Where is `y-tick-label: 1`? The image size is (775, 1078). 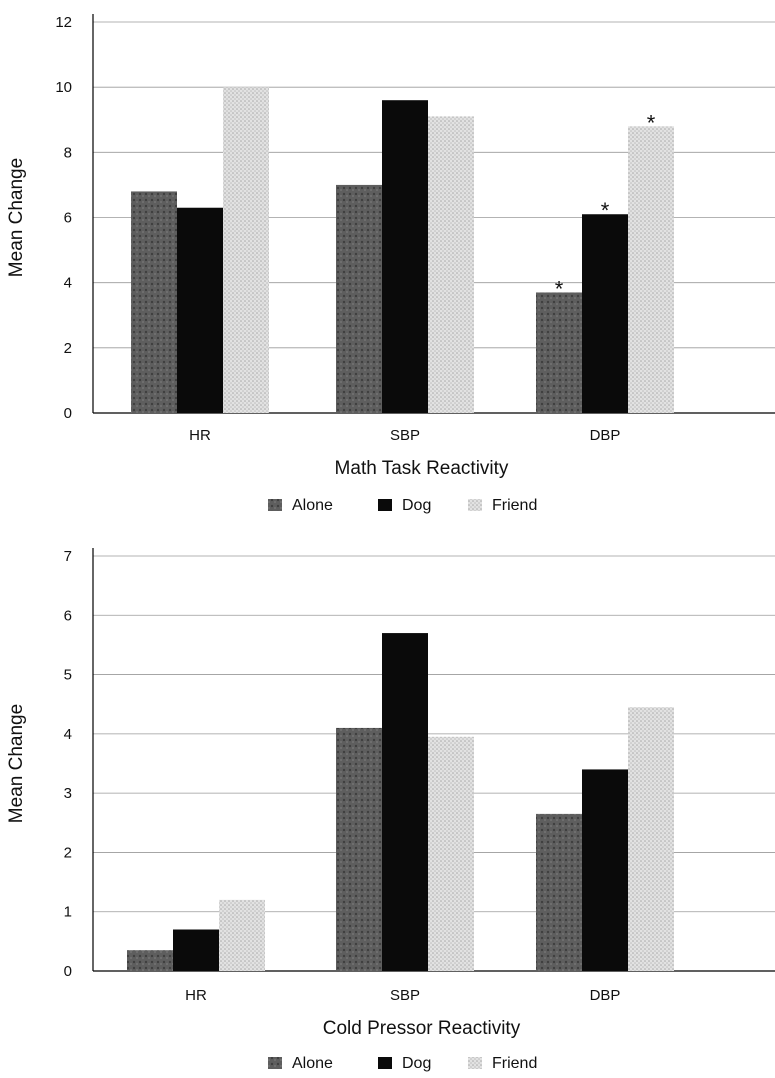 y-tick-label: 1 is located at coordinates (68, 912).